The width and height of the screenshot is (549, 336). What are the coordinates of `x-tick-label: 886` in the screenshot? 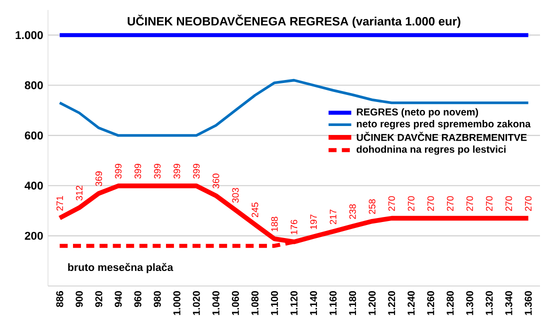 It's located at (60, 299).